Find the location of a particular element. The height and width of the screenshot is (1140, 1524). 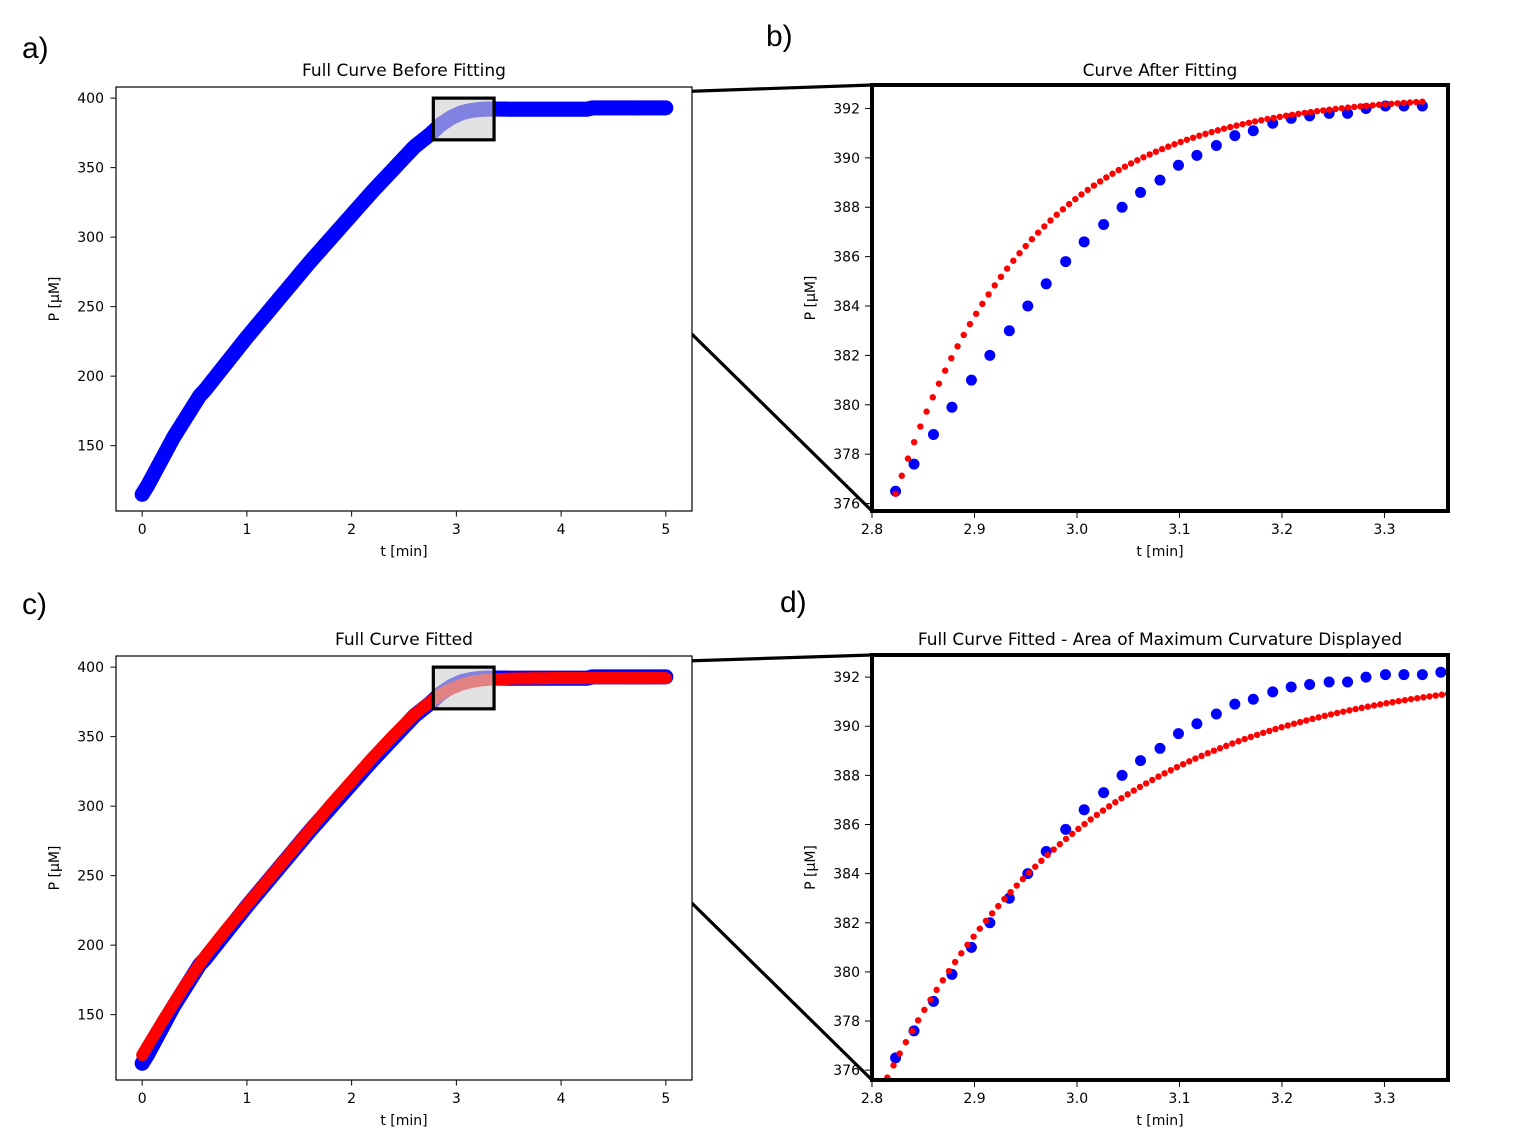

axes-frame-b is located at coordinates (1160, 298).